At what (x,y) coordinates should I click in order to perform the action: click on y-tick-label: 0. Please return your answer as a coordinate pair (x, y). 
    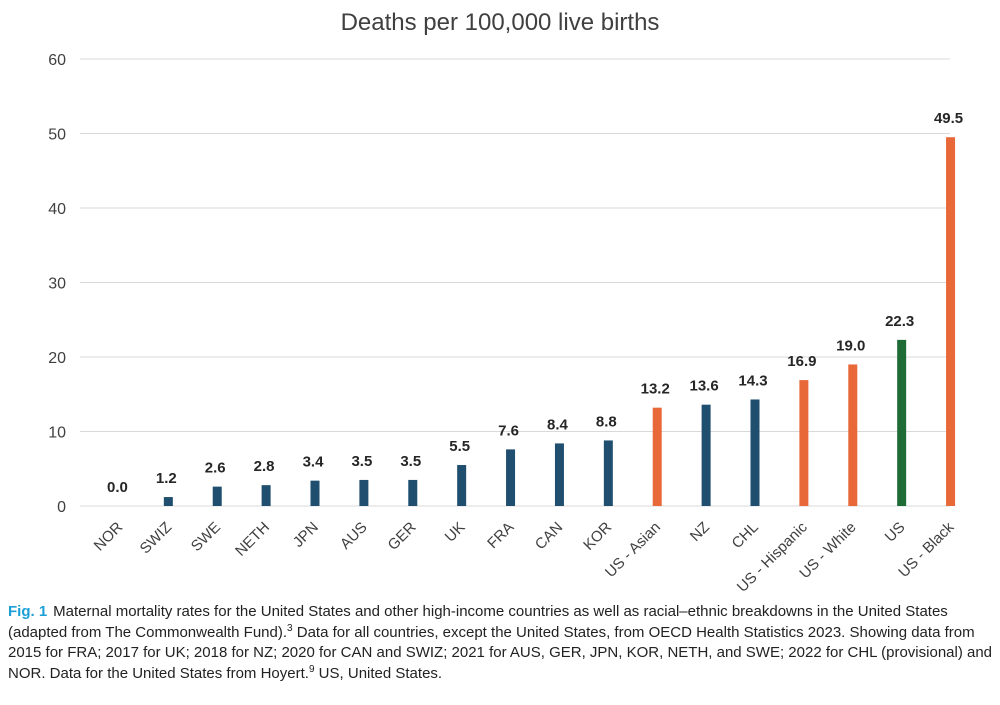
    Looking at the image, I should click on (61, 507).